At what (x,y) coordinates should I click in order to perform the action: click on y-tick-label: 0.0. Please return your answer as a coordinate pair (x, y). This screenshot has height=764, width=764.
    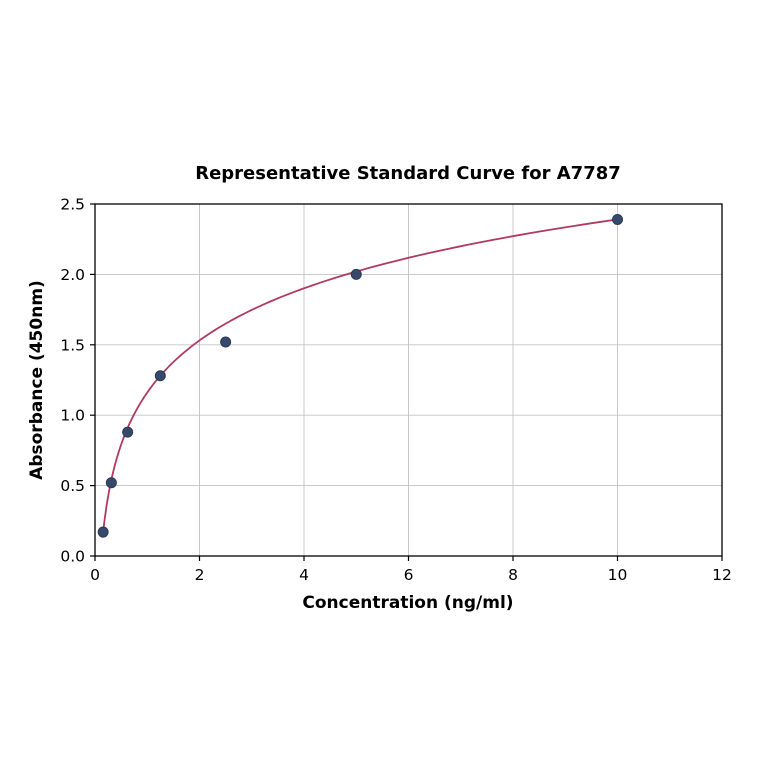
    Looking at the image, I should click on (72, 557).